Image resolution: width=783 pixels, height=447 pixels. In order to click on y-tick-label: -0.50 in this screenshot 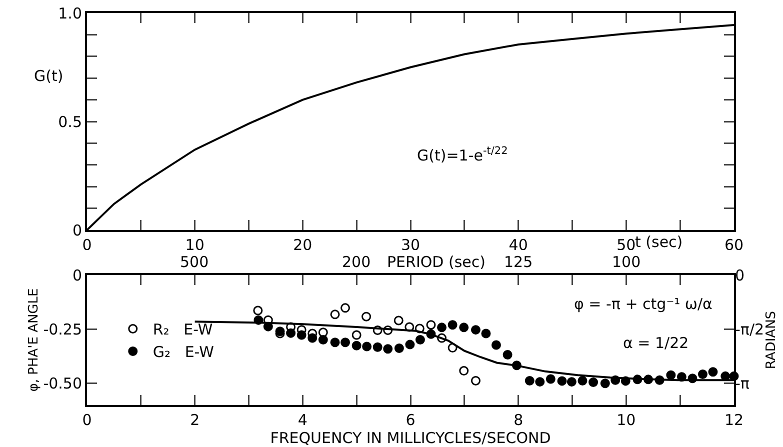, I will do `click(62, 383)`.